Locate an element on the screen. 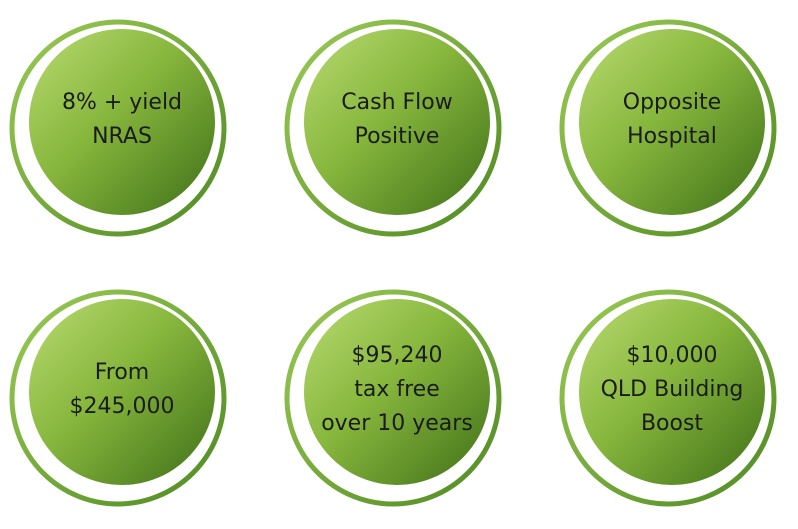 The height and width of the screenshot is (529, 798). badge-text: Hospital is located at coordinates (672, 136).